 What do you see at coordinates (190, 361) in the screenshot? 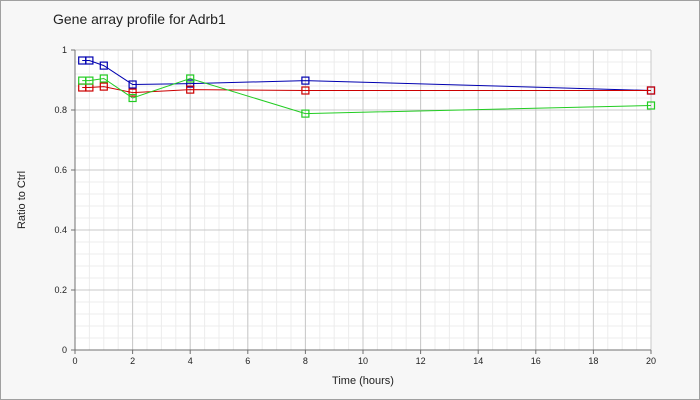
I see `x-tick-label: 4` at bounding box center [190, 361].